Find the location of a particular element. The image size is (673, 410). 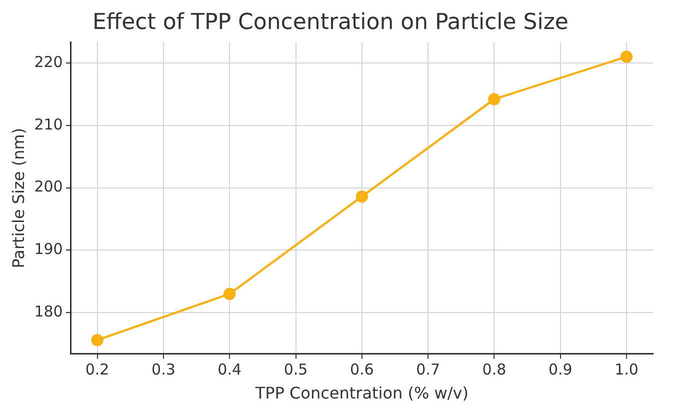

x-tick-label: 0.7 is located at coordinates (428, 369).